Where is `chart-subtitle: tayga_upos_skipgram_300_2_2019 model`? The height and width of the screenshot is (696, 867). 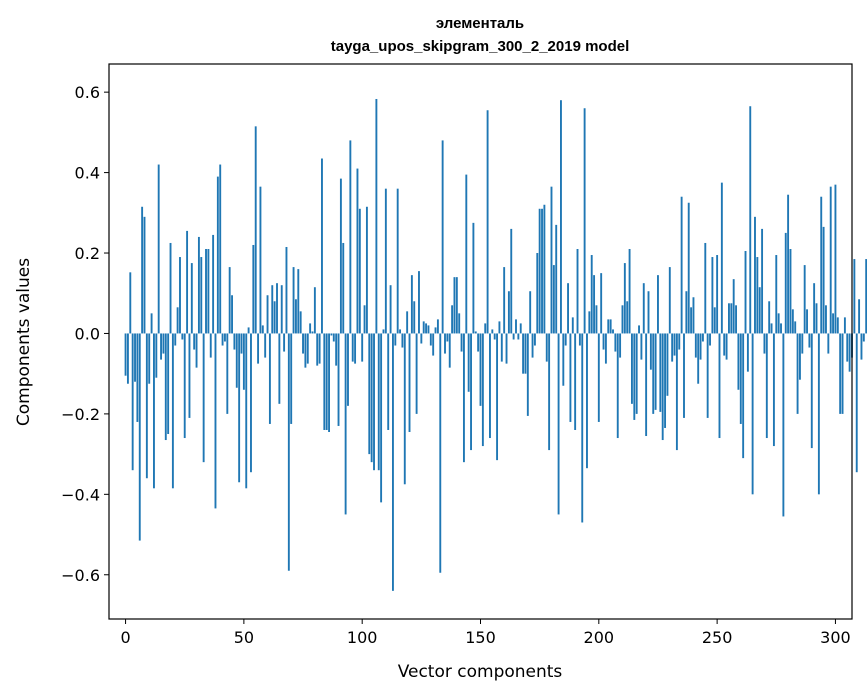
chart-subtitle: tayga_upos_skipgram_300_2_2019 model is located at coordinates (480, 46).